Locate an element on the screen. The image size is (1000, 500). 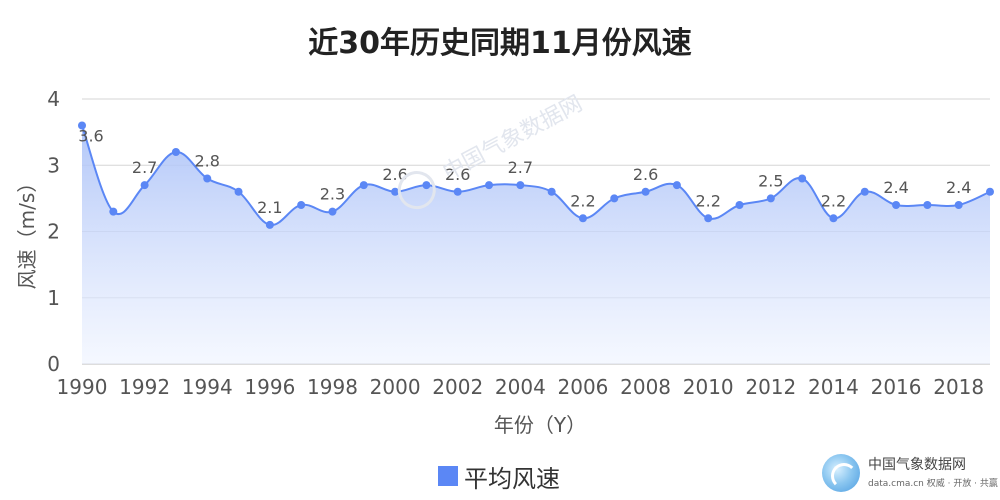
data-label: 2.3 is located at coordinates (332, 194).